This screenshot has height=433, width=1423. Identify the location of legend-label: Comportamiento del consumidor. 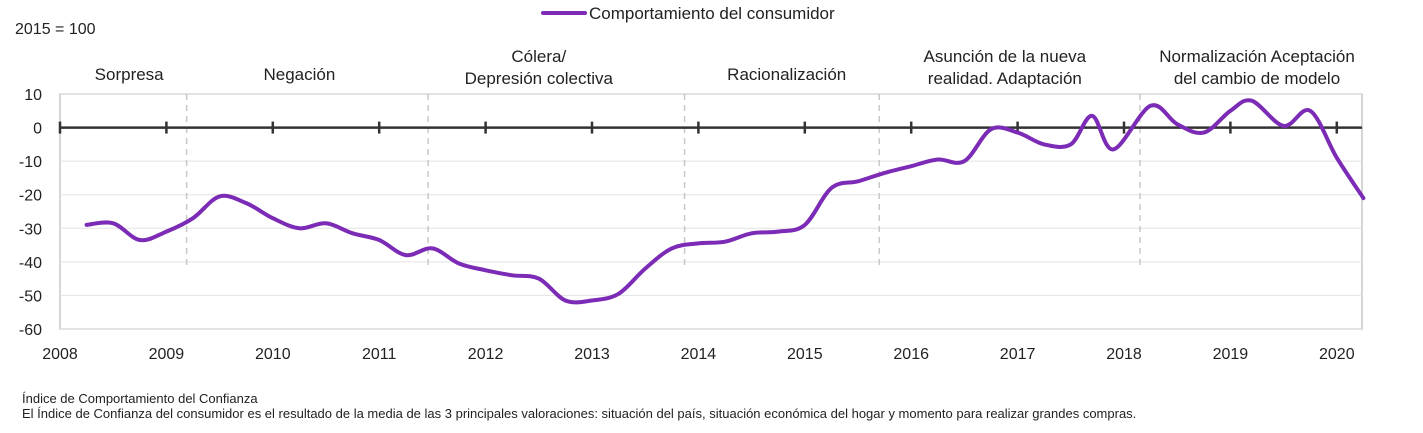
(712, 13).